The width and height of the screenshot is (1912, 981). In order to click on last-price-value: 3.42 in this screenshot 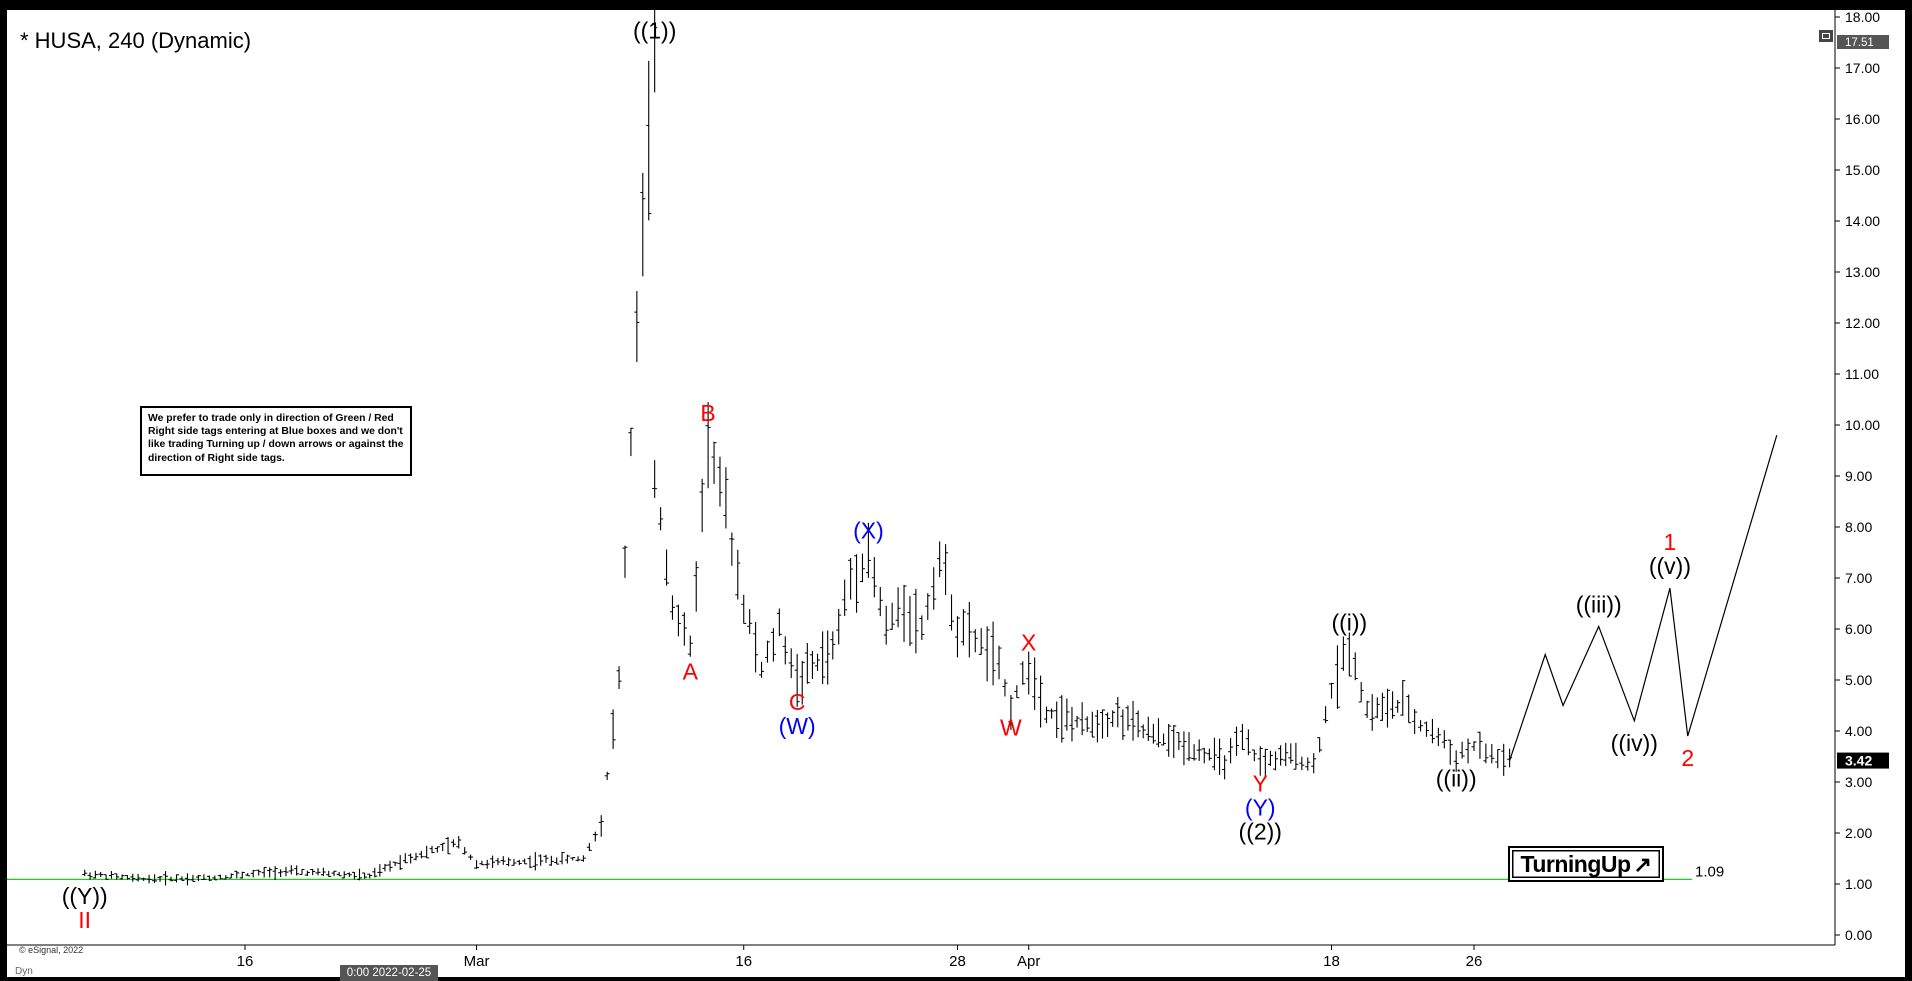, I will do `click(1858, 761)`.